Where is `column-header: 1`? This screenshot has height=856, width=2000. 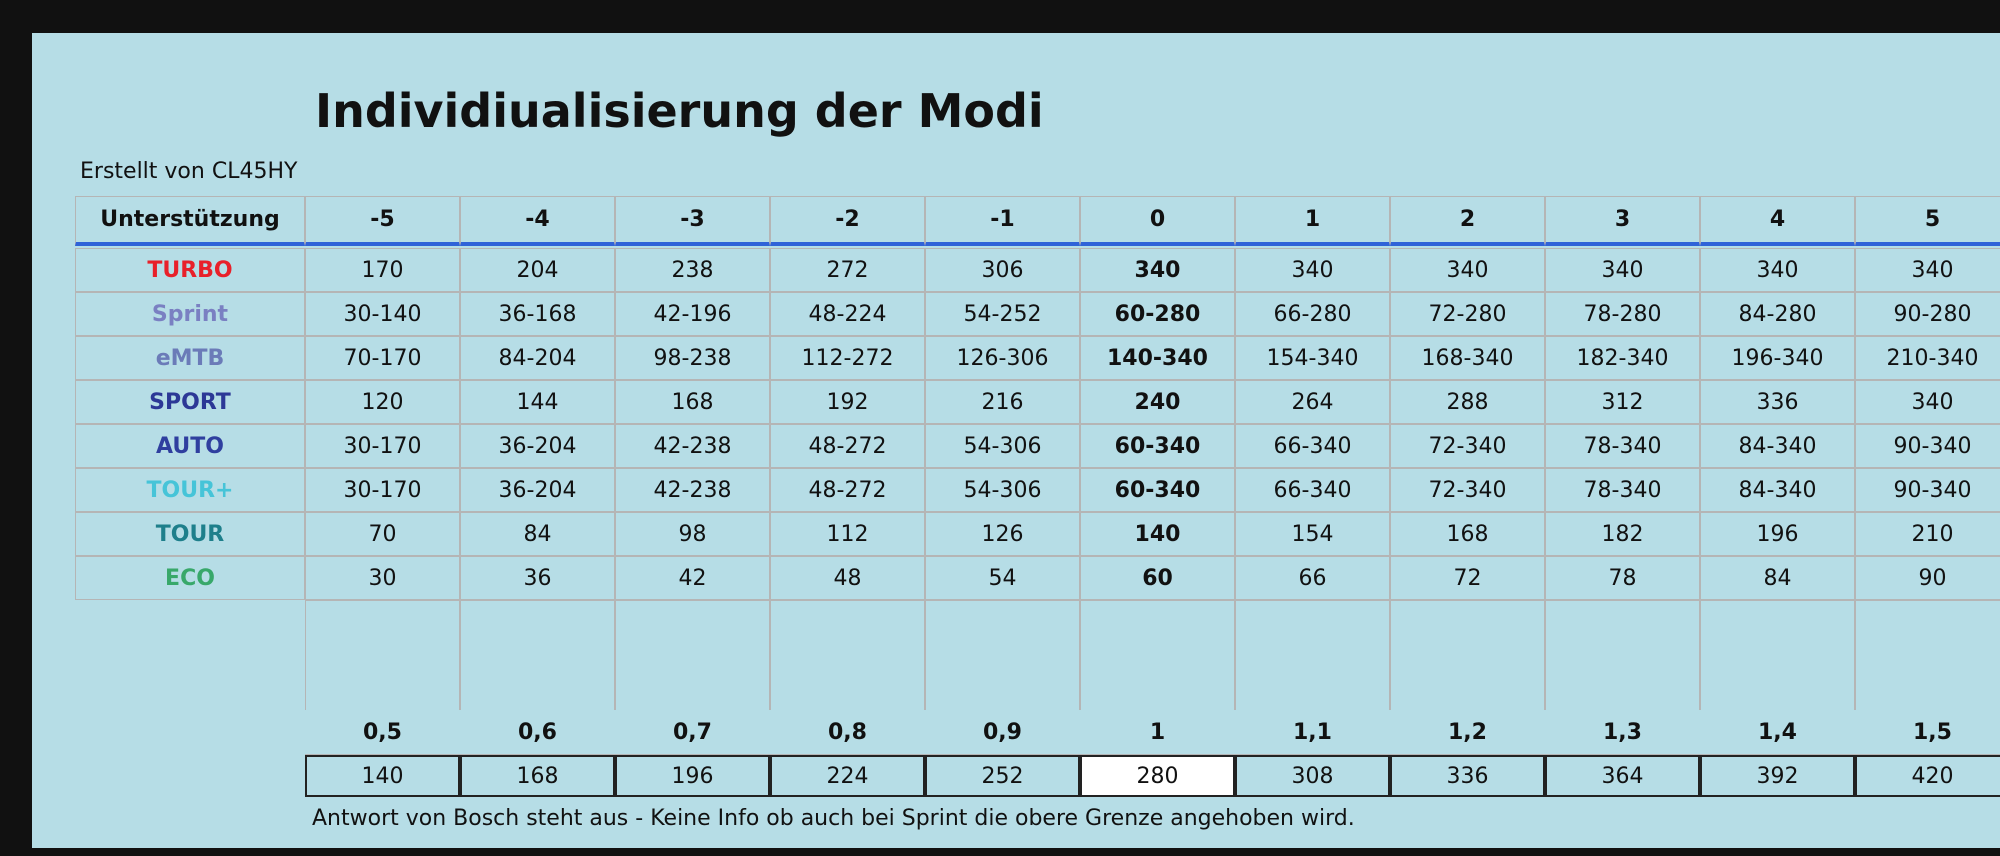
column-header: 1 is located at coordinates (1312, 221).